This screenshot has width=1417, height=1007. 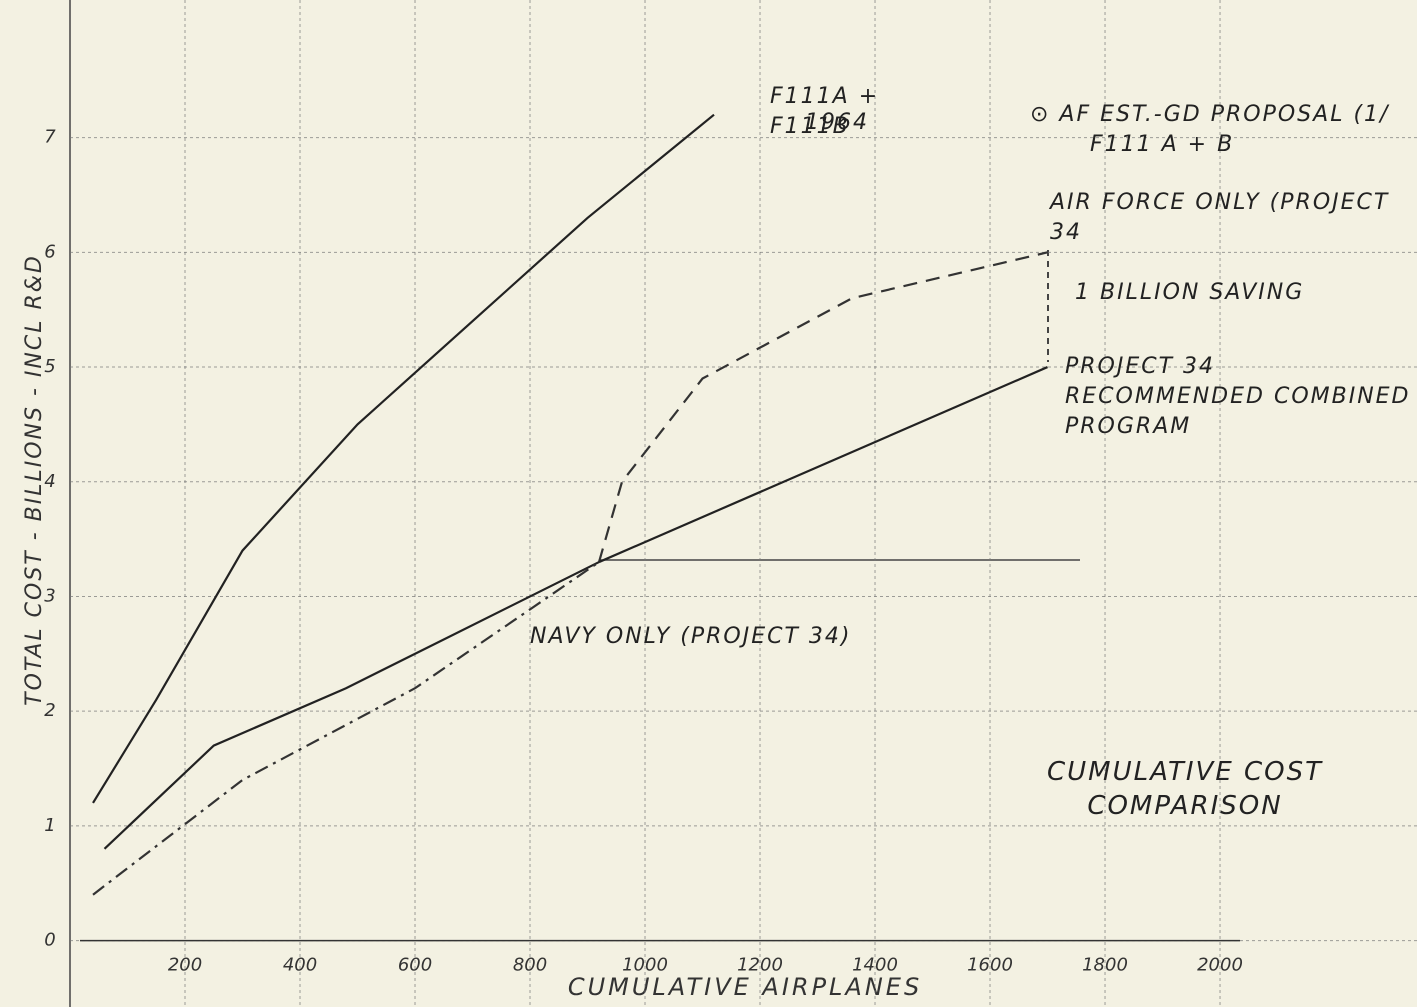 I want to click on y-axis-label: TOTAL COST - BILLIONS - INCL R&D, so click(x=34, y=480).